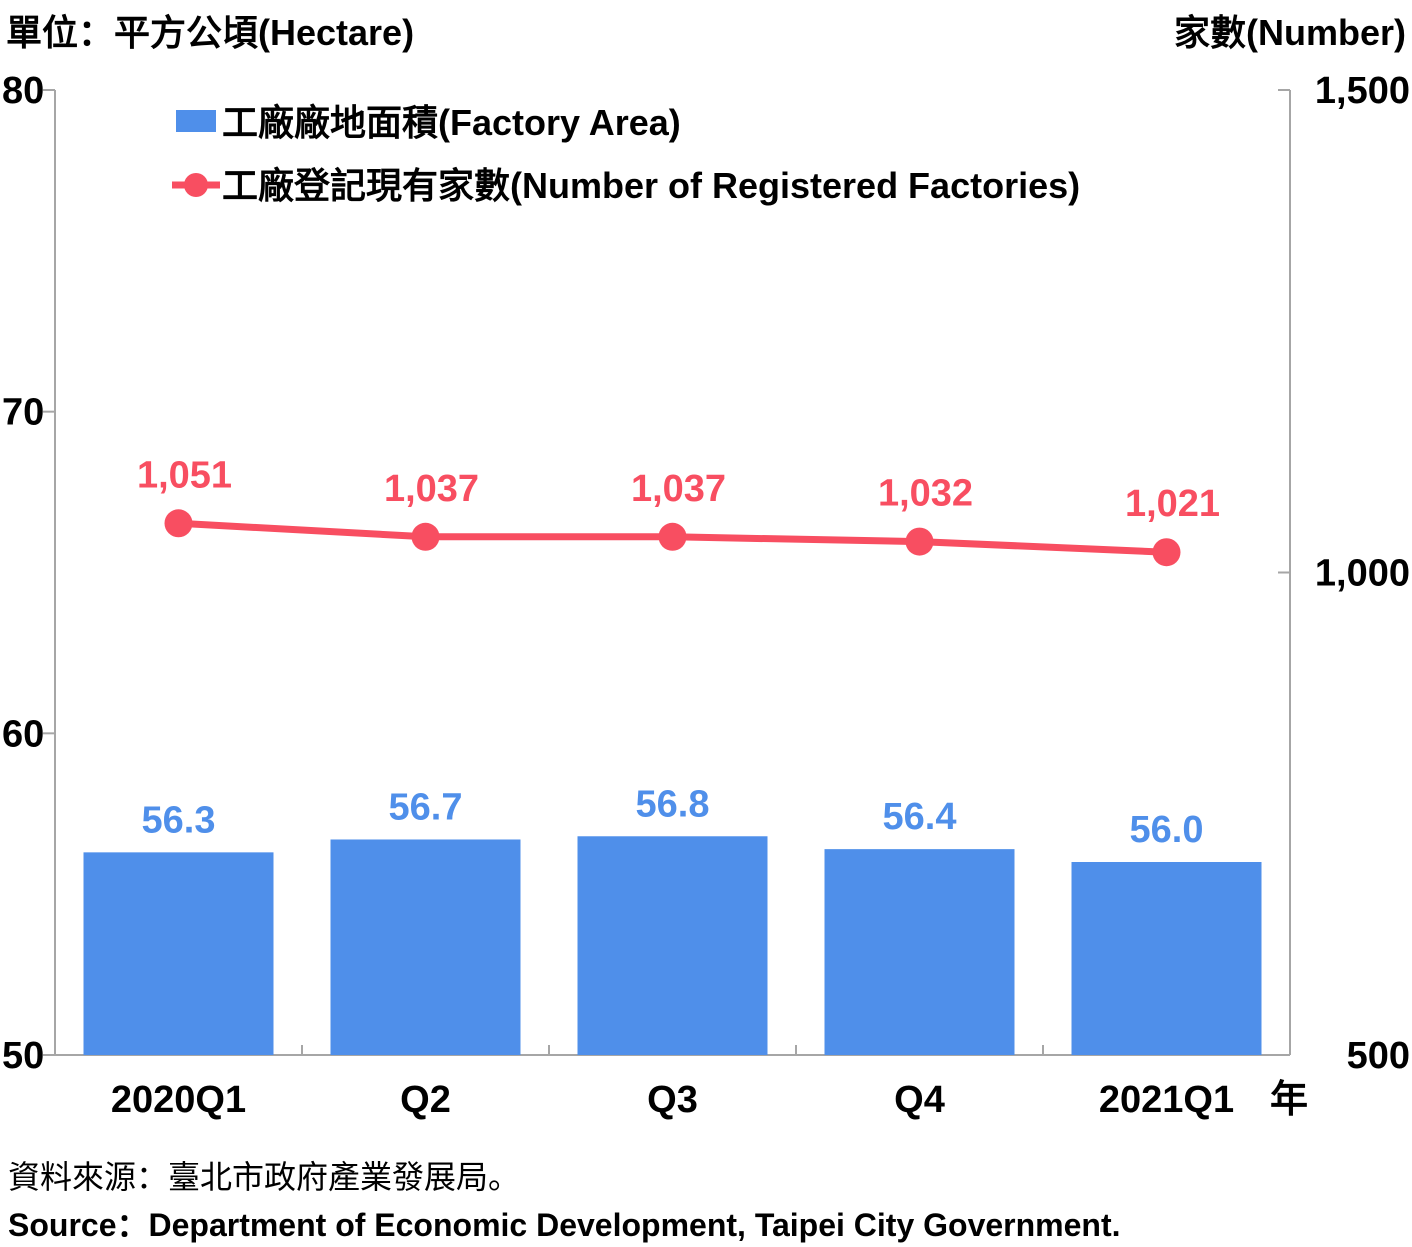 Image resolution: width=1412 pixels, height=1247 pixels. What do you see at coordinates (1362, 91) in the screenshot?
I see `right-tick-label: 1,500` at bounding box center [1362, 91].